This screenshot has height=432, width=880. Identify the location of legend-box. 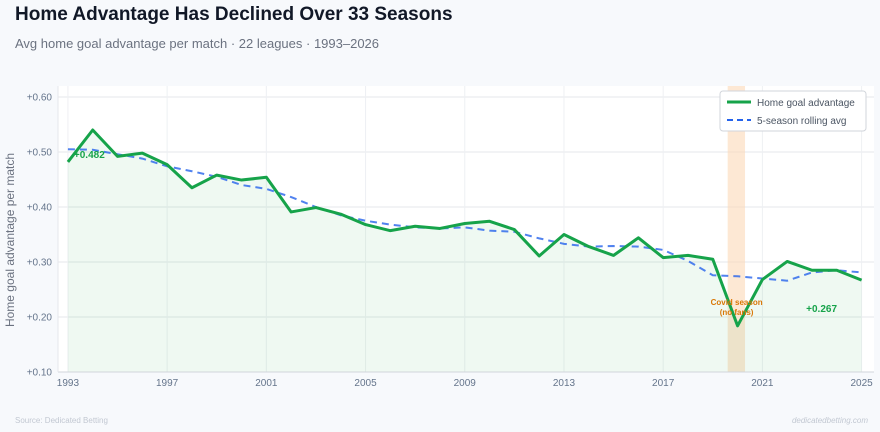
(793, 111).